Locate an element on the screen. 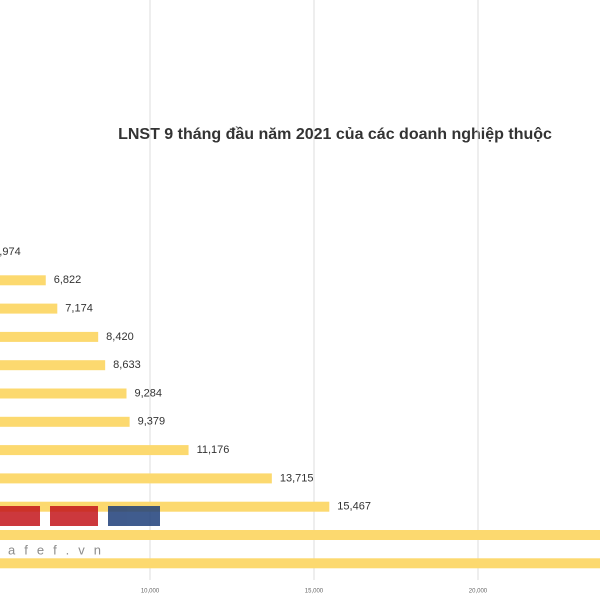 This screenshot has width=600, height=600. x-tick-label: 10,000 is located at coordinates (150, 592).